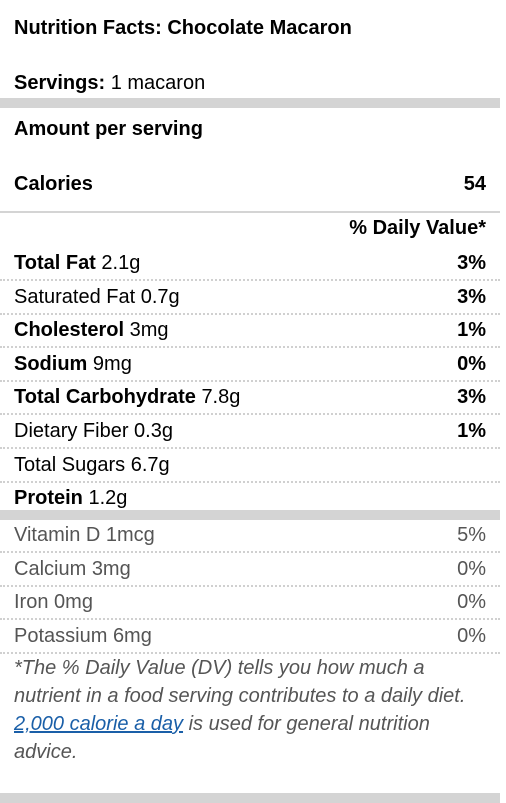  Describe the element at coordinates (471, 363) in the screenshot. I see `nutrient-daily-value: 0%` at that location.